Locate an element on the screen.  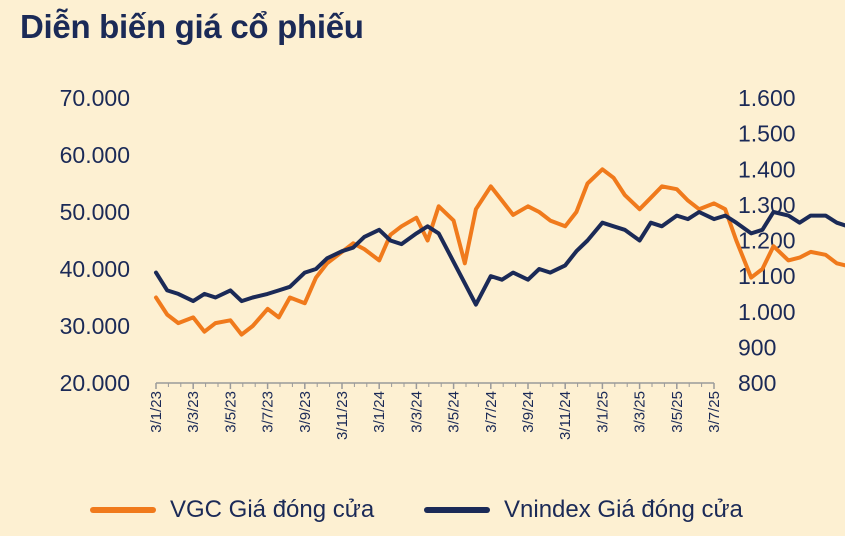
x-tick-label: 3/7/24 is located at coordinates (491, 412).